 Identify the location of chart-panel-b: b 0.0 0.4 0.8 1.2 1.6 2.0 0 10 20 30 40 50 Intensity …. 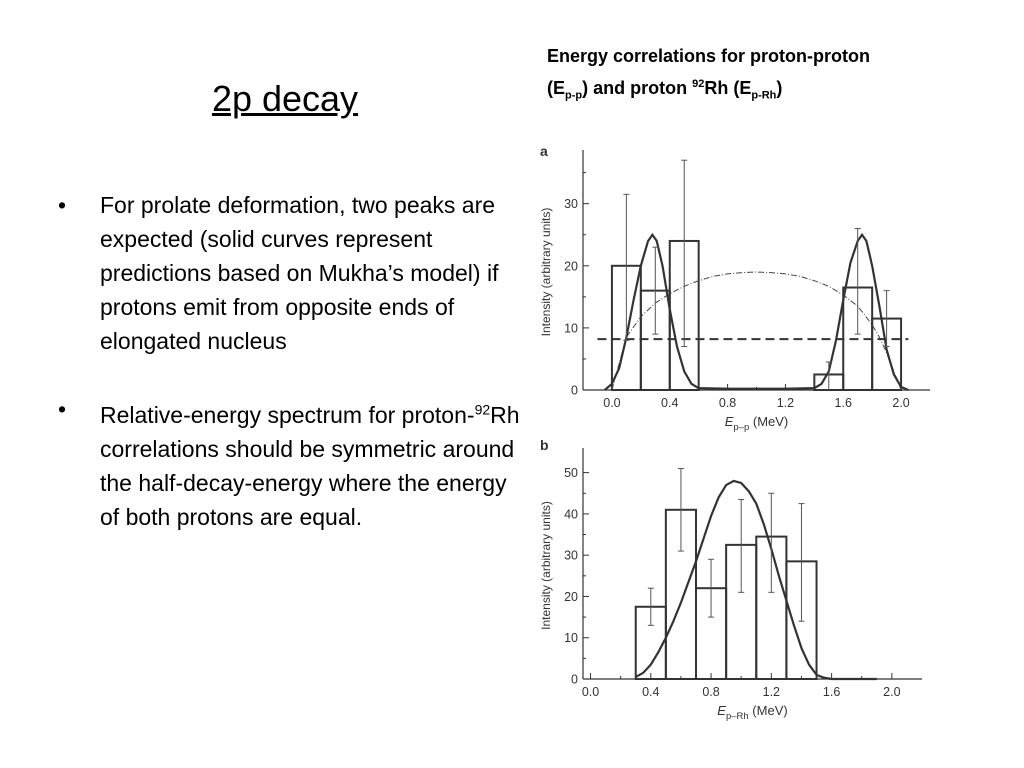
(730, 579).